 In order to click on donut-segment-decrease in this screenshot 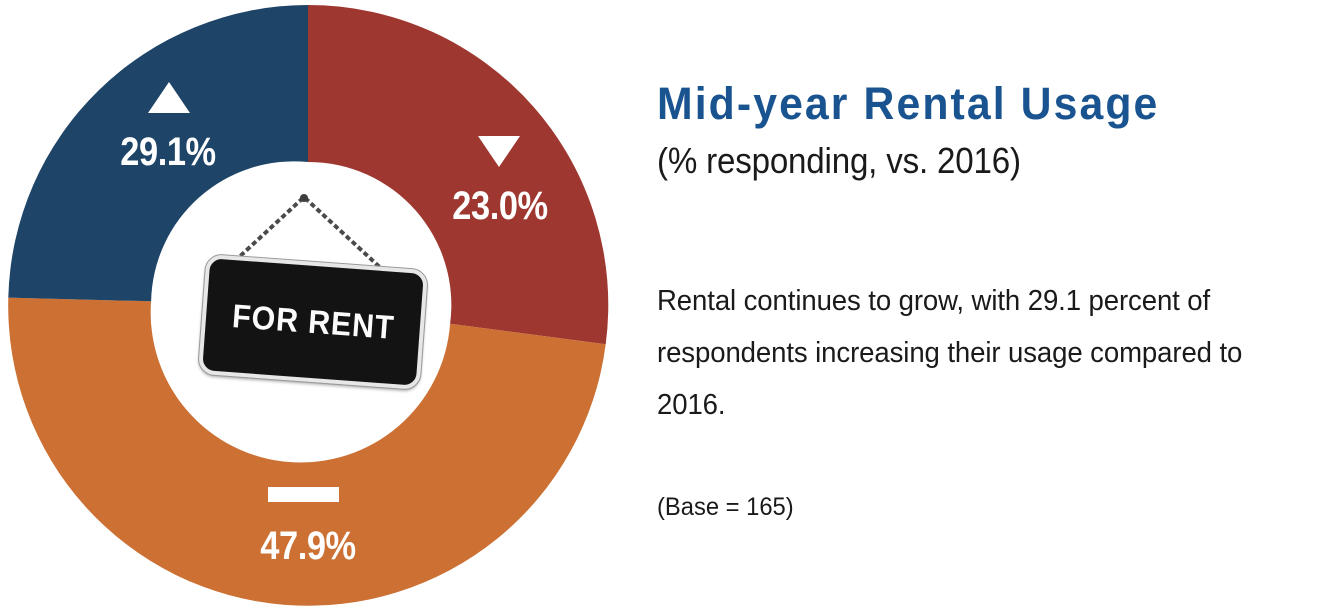, I will do `click(458, 174)`.